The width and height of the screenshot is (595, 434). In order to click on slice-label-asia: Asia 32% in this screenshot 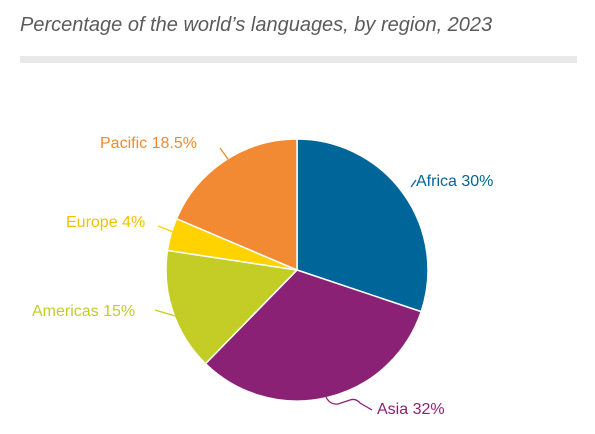, I will do `click(411, 409)`.